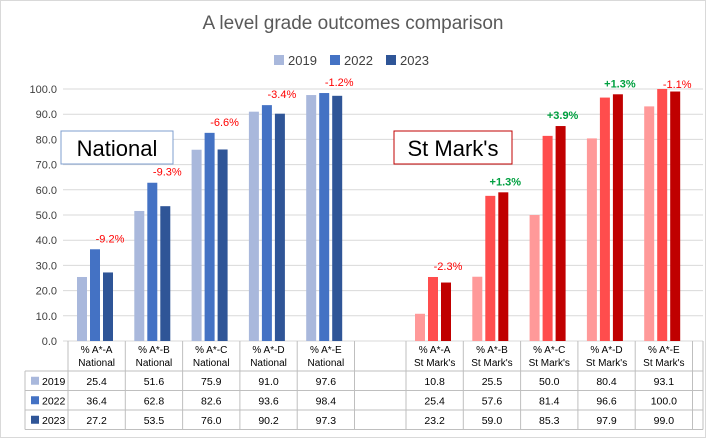  What do you see at coordinates (211, 421) in the screenshot?
I see `table-cell: 76.0` at bounding box center [211, 421].